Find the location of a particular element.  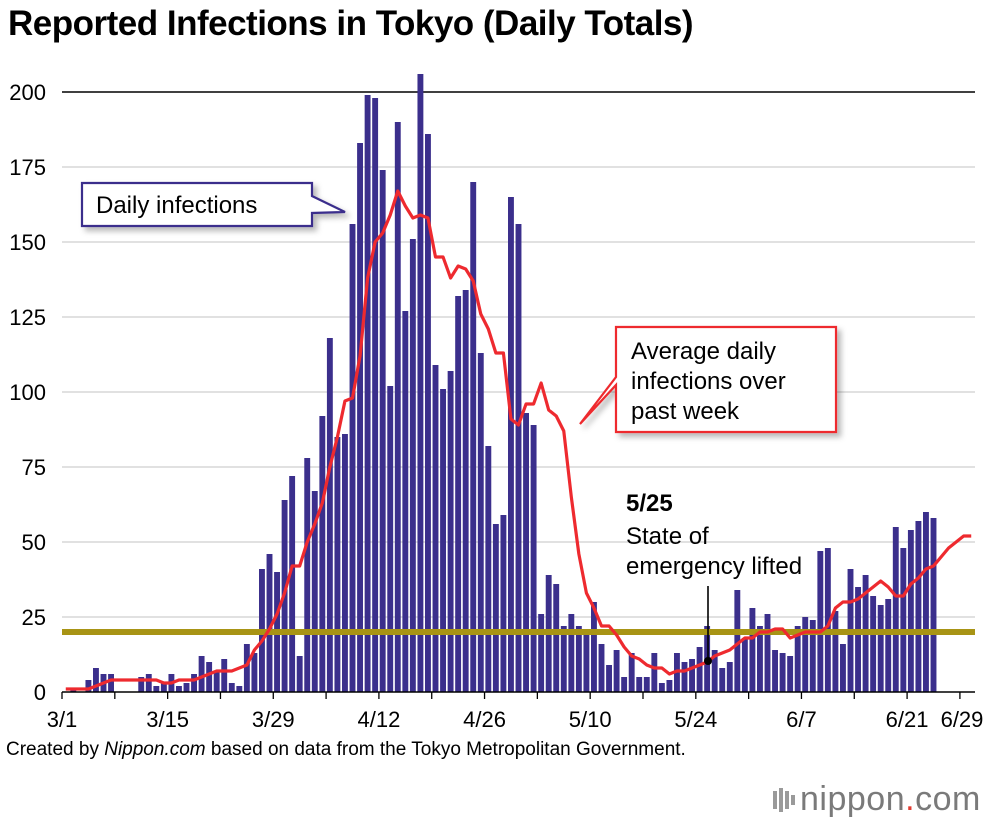

y-tick-label: 100 is located at coordinates (27, 392).